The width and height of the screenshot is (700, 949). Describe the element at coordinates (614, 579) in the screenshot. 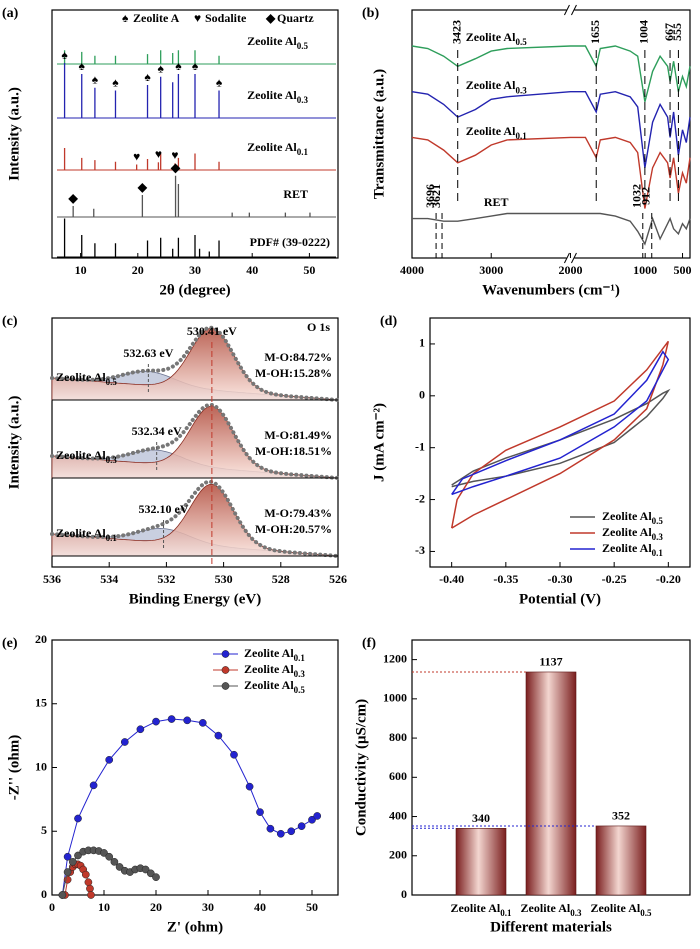

I see `x-tick-label: -0.25` at that location.